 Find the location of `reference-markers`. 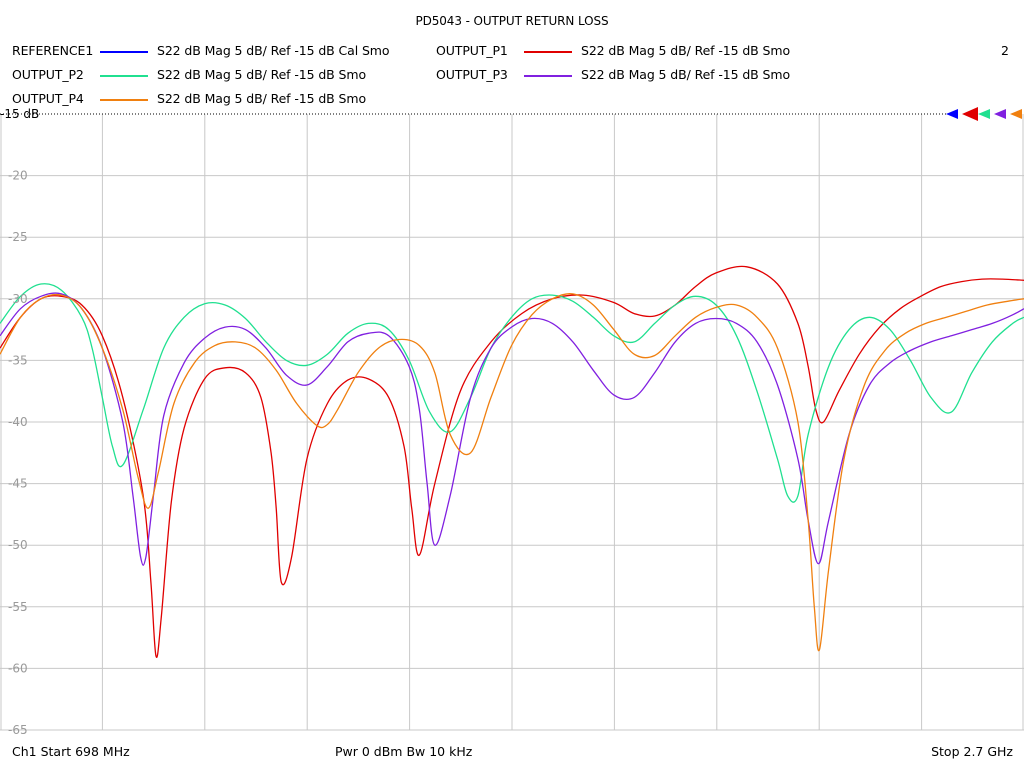

reference-markers is located at coordinates (984, 114).